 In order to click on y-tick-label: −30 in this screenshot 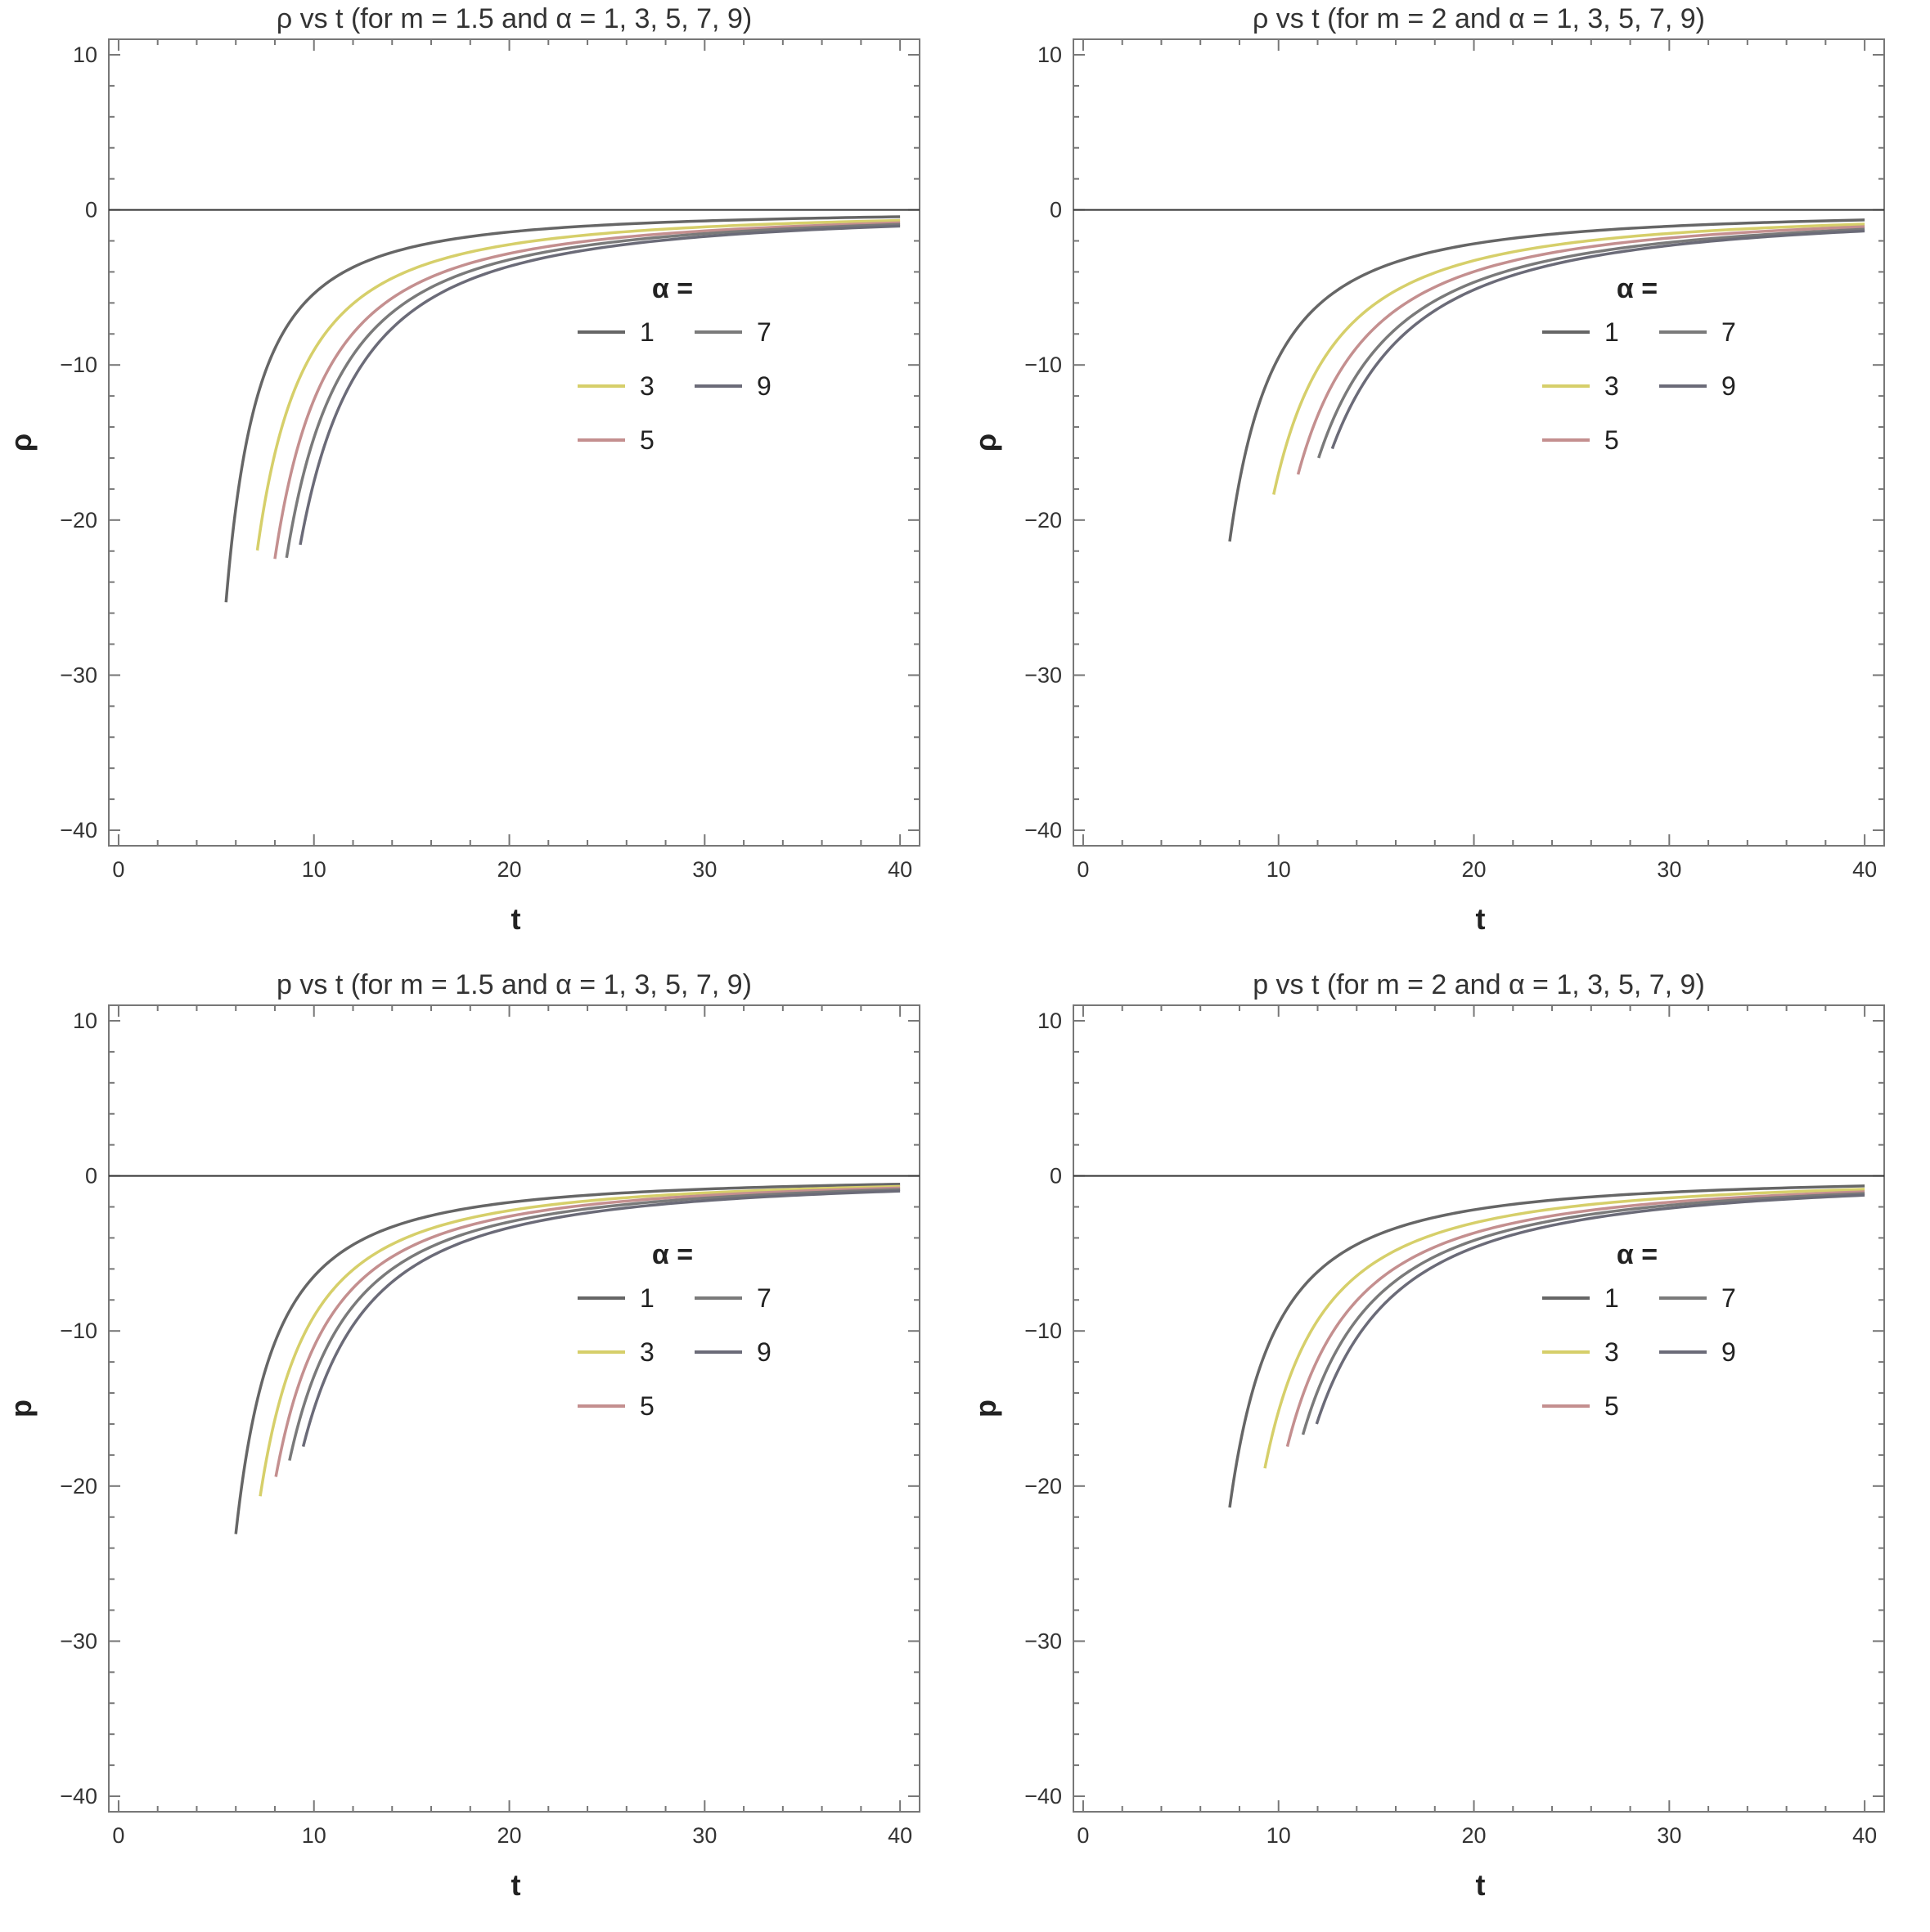, I will do `click(78, 675)`.